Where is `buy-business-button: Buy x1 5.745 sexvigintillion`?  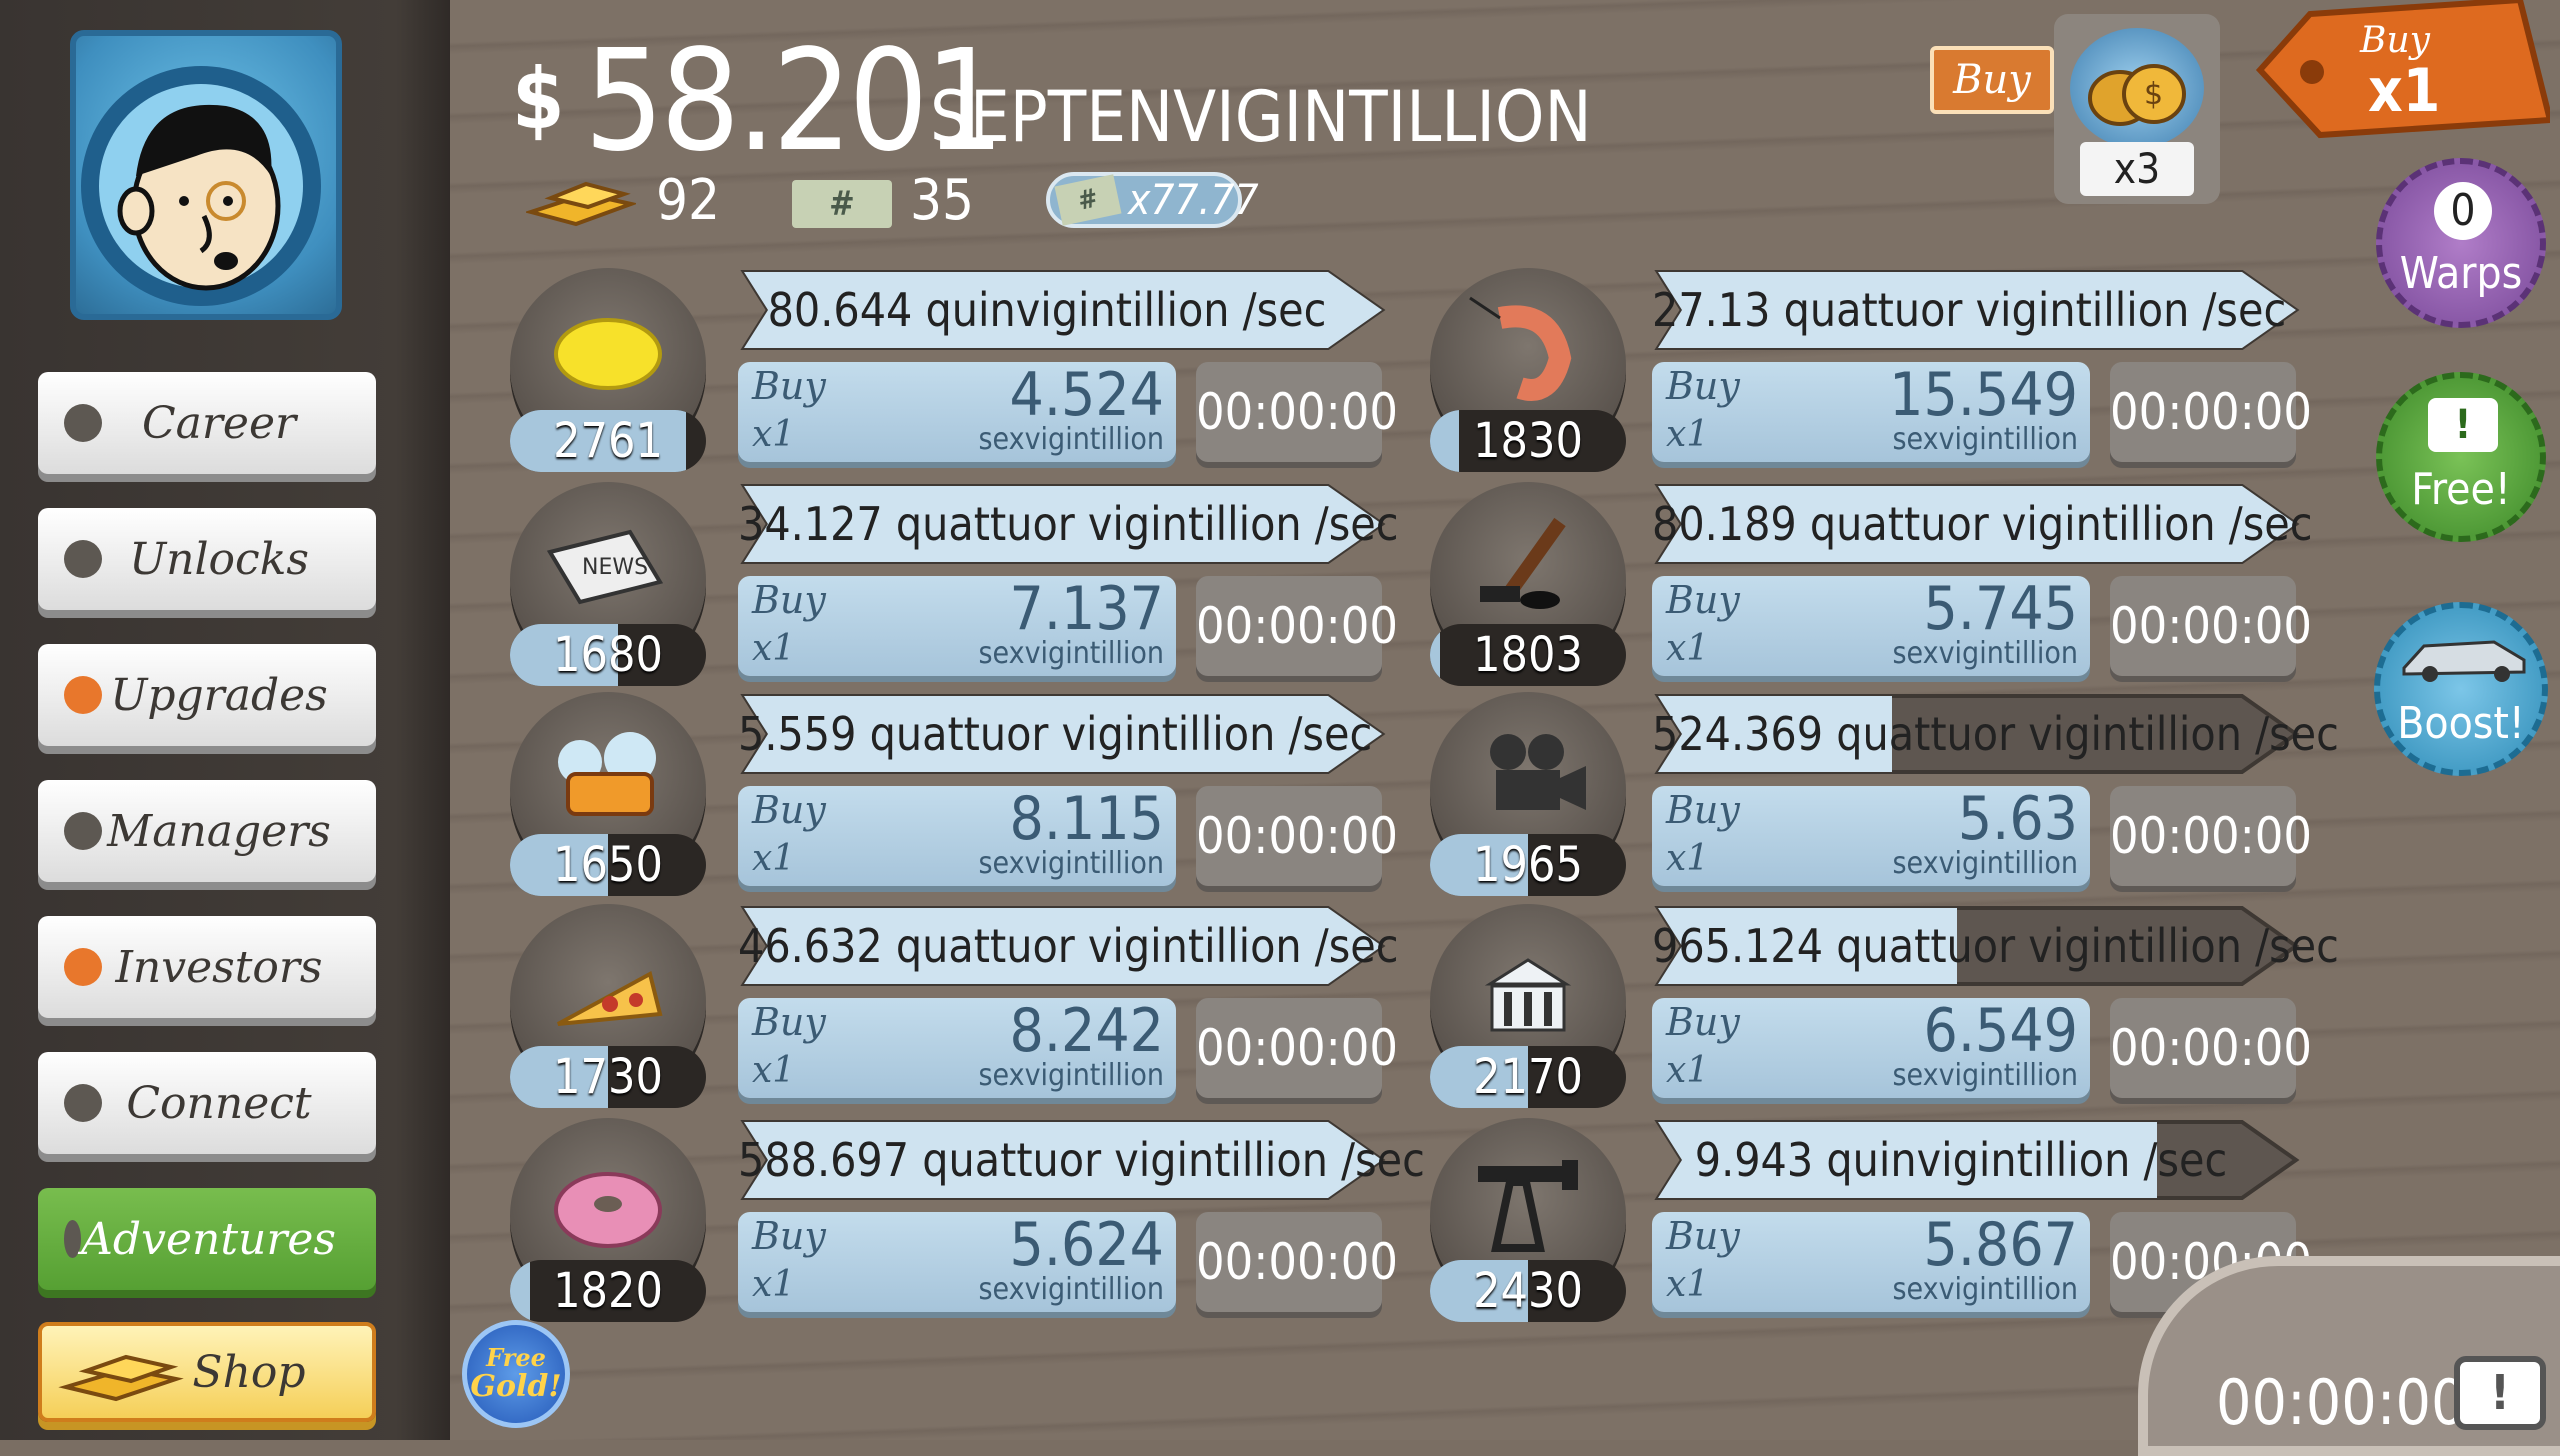 buy-business-button: Buy x1 5.745 sexvigintillion is located at coordinates (1871, 625).